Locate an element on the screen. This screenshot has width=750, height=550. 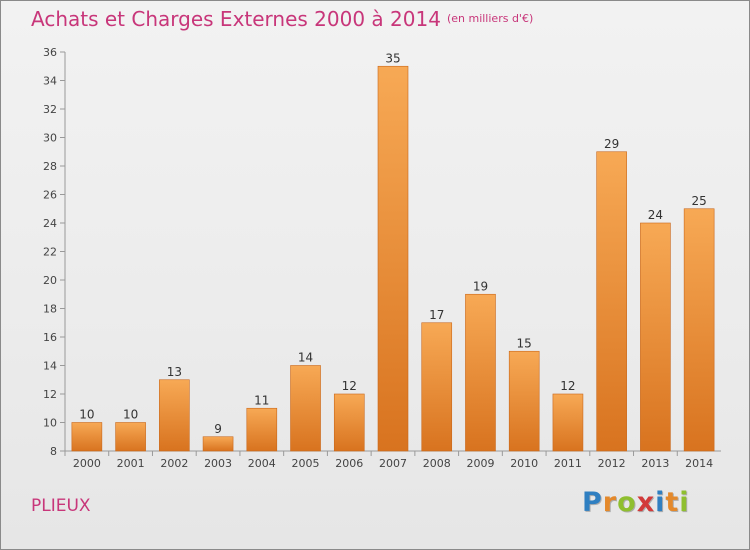
data-label-2009: 19 is located at coordinates (480, 286).